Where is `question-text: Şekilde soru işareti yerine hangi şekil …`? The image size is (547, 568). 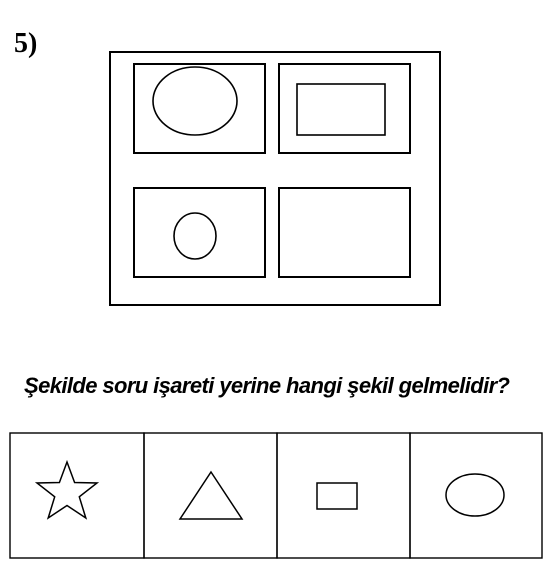
question-text: Şekilde soru işareti yerine hangi şekil … is located at coordinates (267, 385).